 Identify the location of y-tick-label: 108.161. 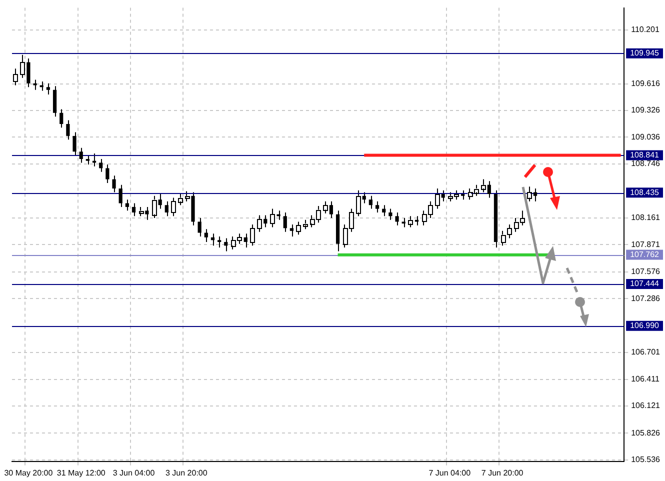
(646, 217).